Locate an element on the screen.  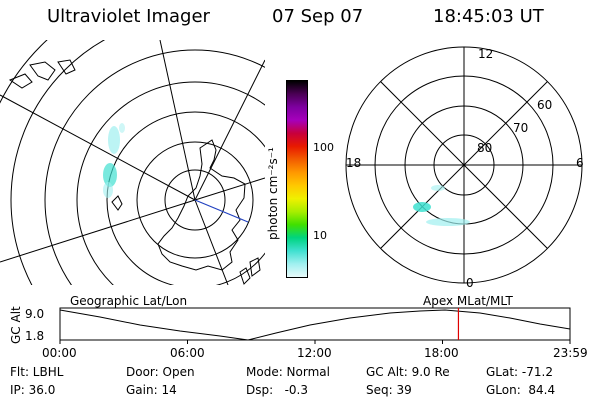
lat-label-80: 80 is located at coordinates (485, 148).